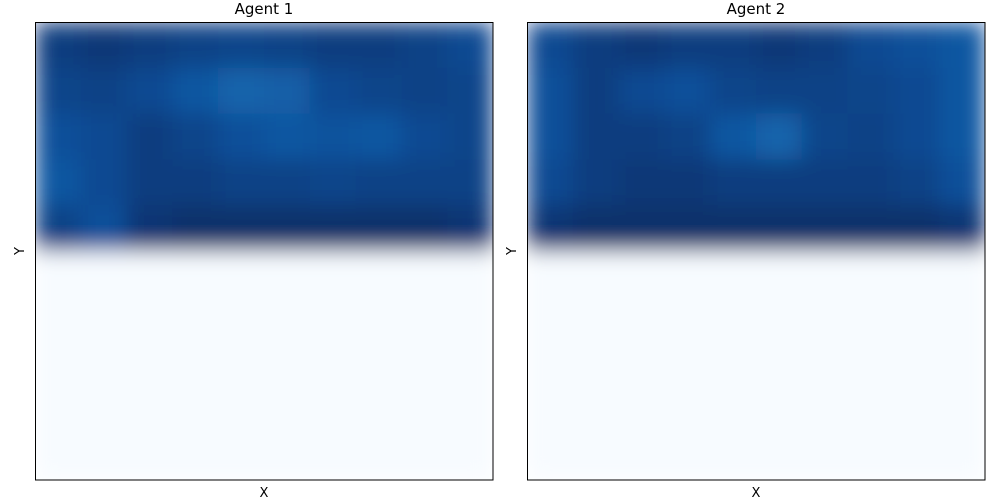 The image size is (1000, 500). I want to click on y-axis-label: Y, so click(512, 251).